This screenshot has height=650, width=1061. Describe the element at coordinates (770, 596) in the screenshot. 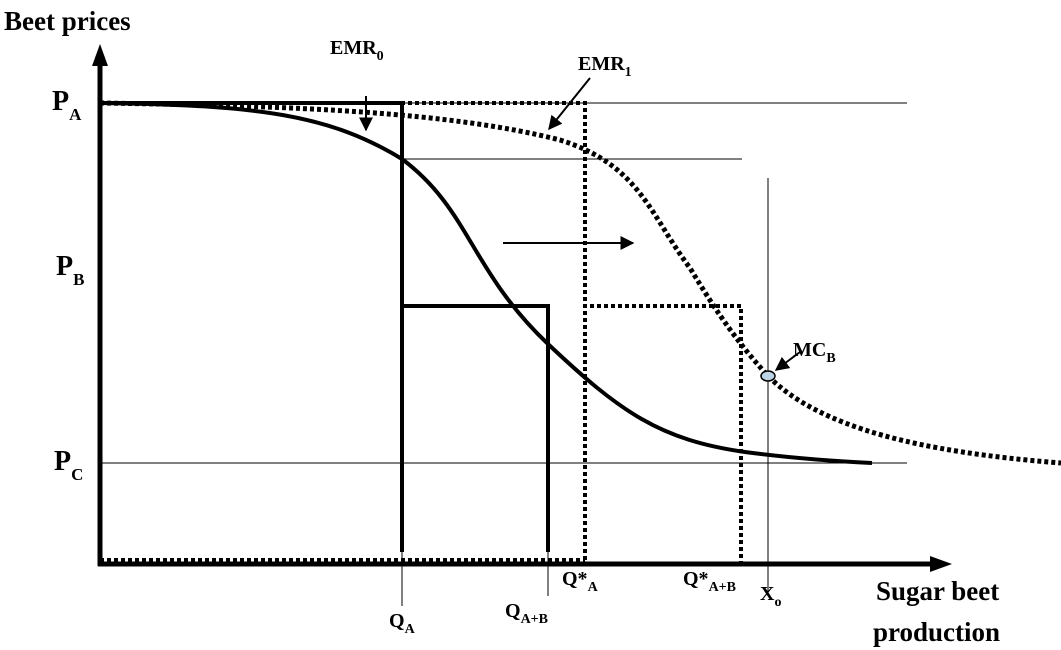

I see `xo-label: Xo` at that location.